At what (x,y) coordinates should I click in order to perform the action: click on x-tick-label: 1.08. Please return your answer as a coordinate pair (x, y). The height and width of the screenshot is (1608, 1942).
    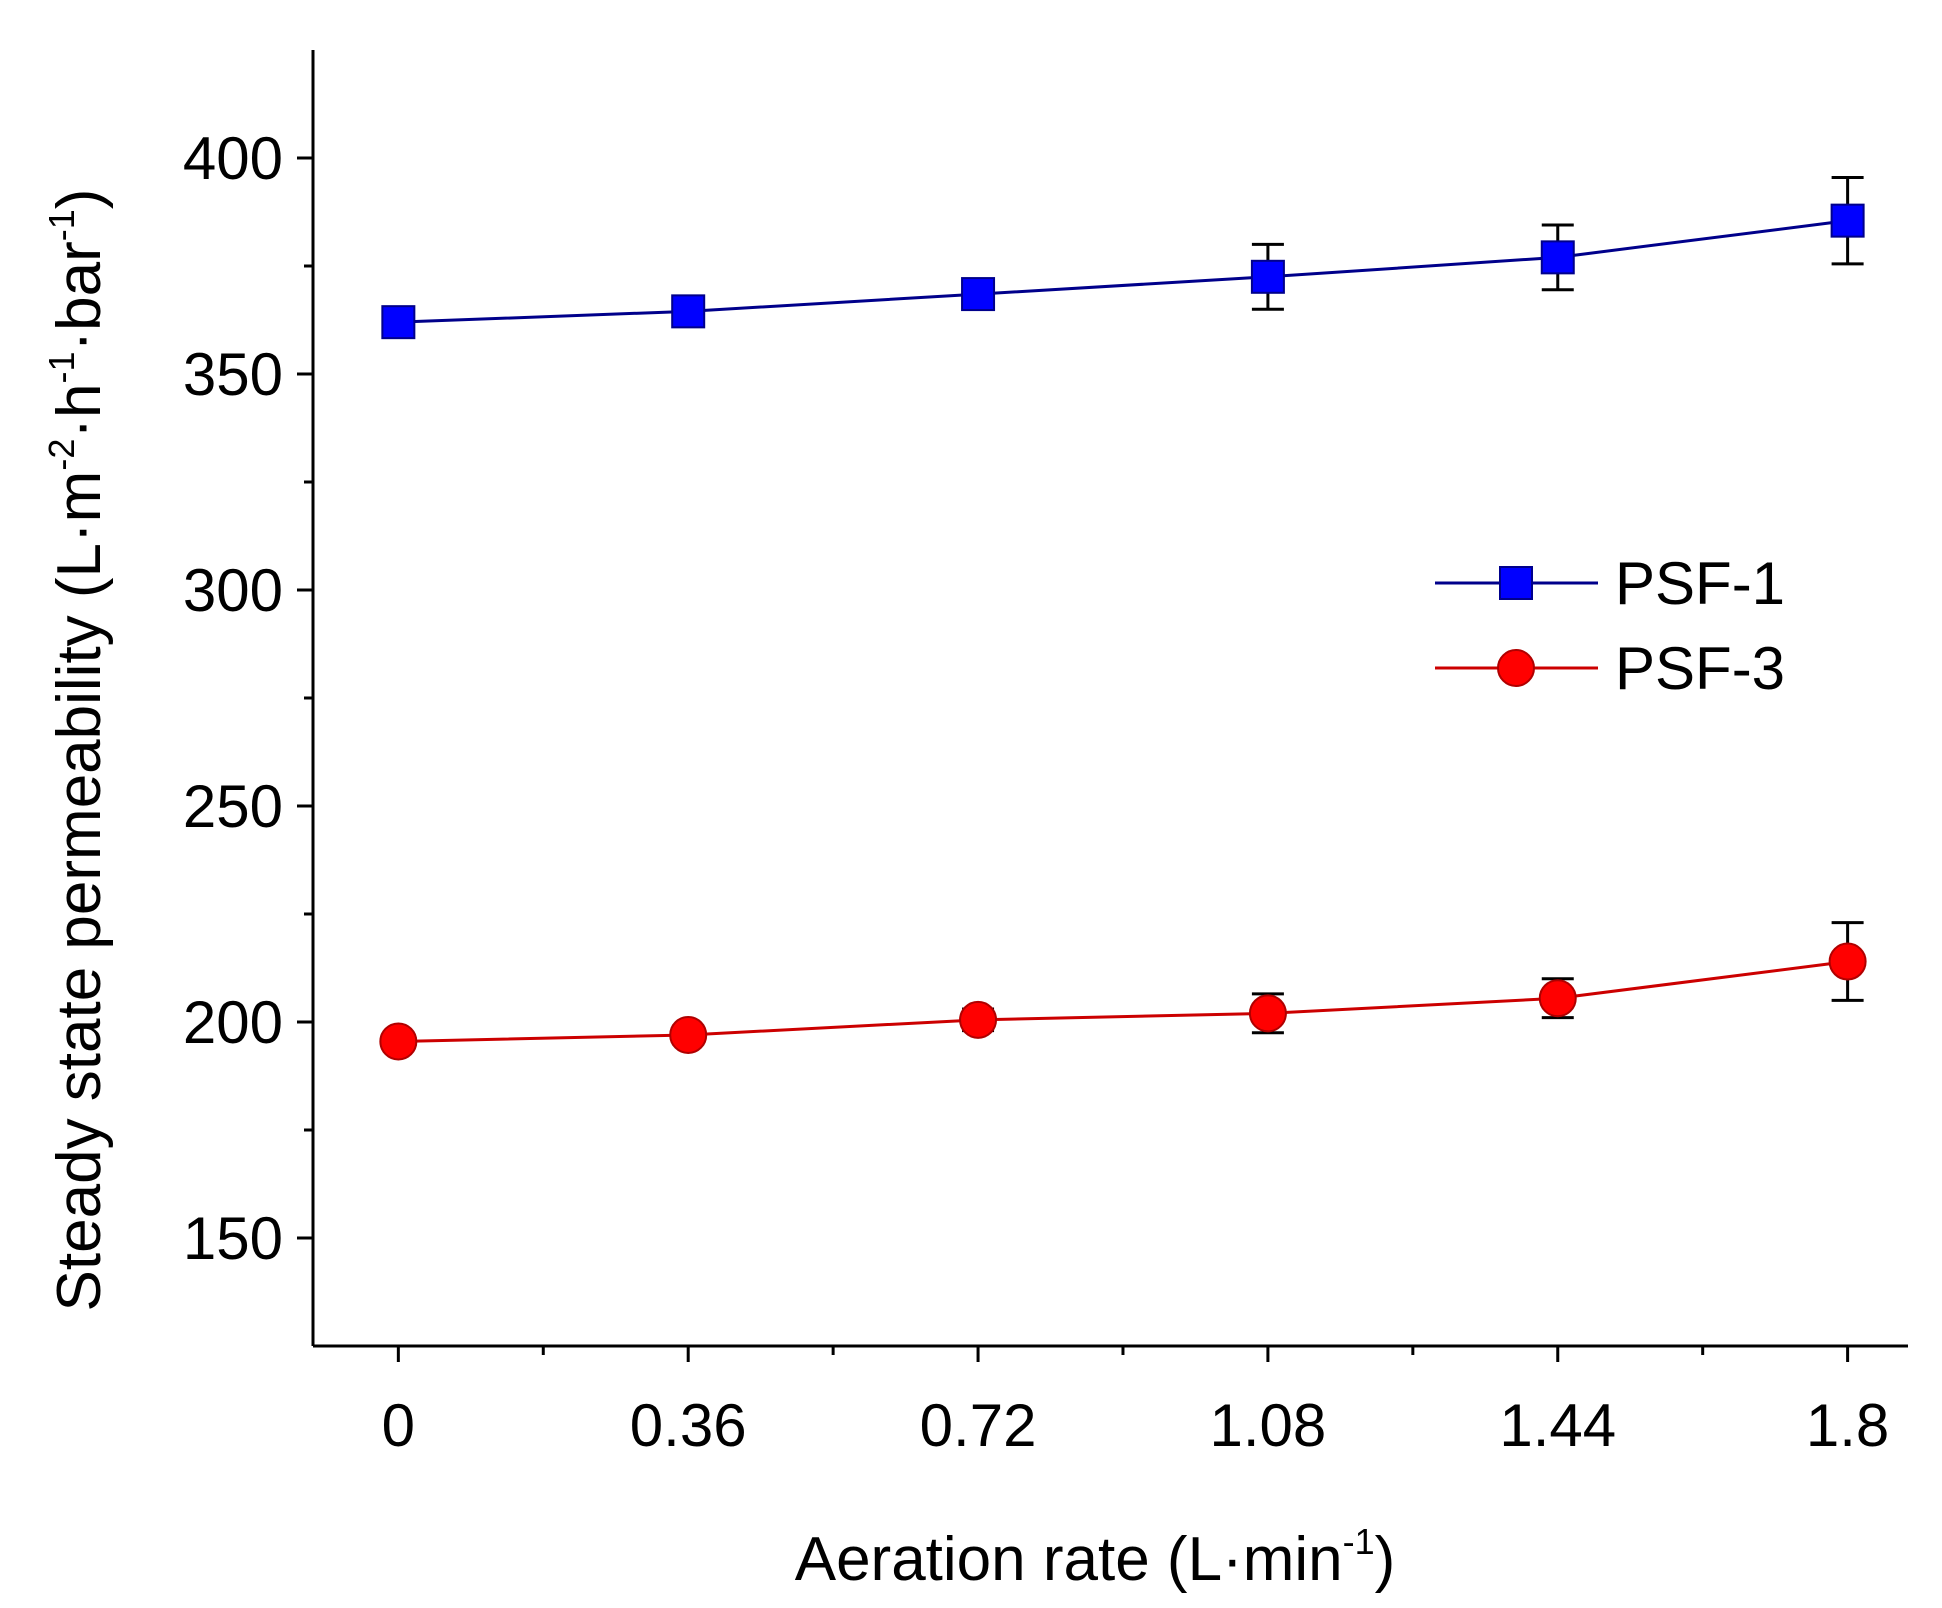
    Looking at the image, I should click on (1268, 1425).